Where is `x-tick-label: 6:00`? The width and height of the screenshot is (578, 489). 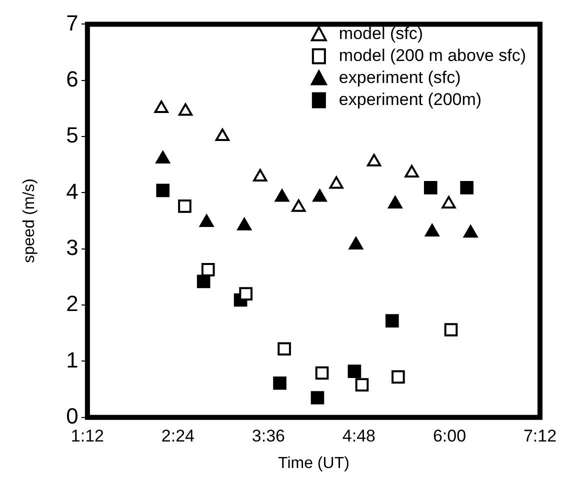 x-tick-label: 6:00 is located at coordinates (449, 436).